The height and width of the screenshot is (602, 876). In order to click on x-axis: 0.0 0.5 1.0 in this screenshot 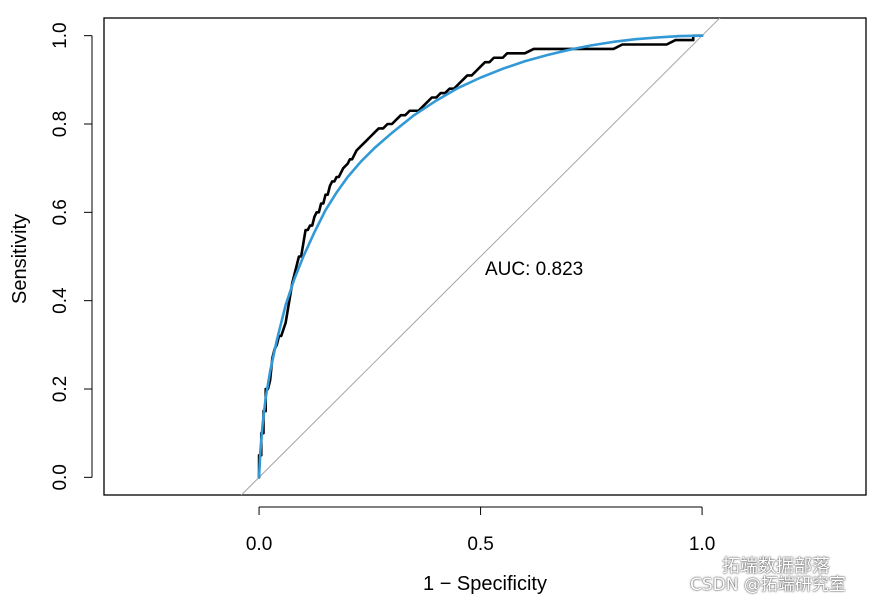, I will do `click(480, 530)`.